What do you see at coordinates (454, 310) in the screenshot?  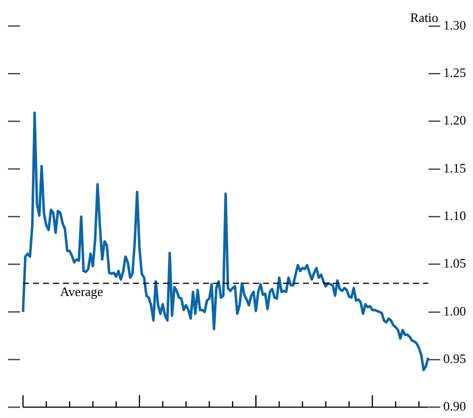 I see `y-tick-label: 1.00` at bounding box center [454, 310].